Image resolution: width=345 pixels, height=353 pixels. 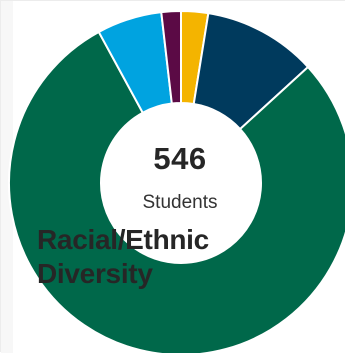 What do you see at coordinates (180, 158) in the screenshot?
I see `student-count: 546` at bounding box center [180, 158].